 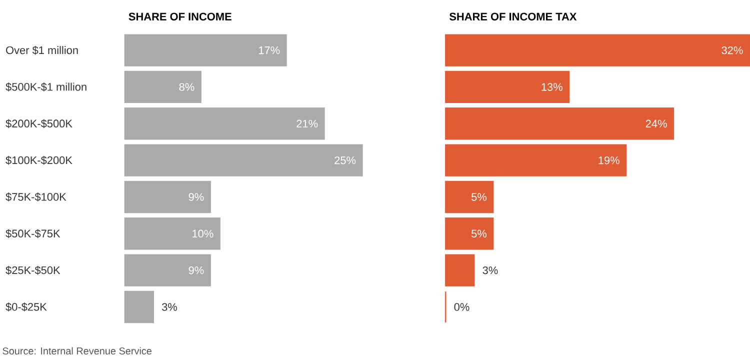 I want to click on data-label: 10%, so click(x=203, y=234).